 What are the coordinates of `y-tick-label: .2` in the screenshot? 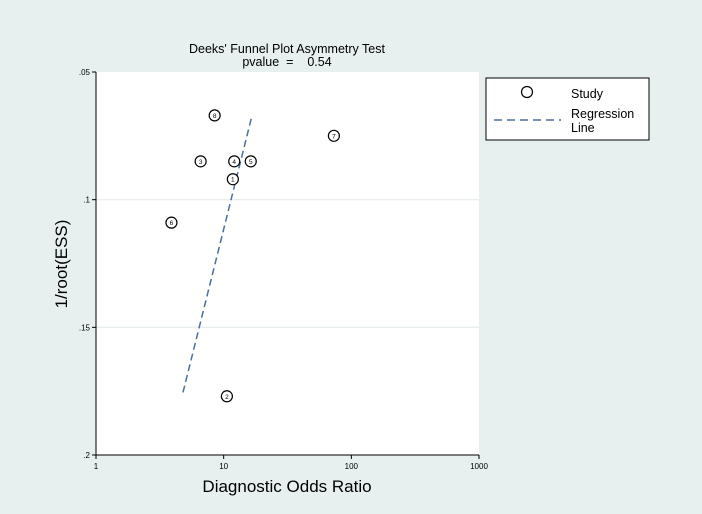 It's located at (86, 455).